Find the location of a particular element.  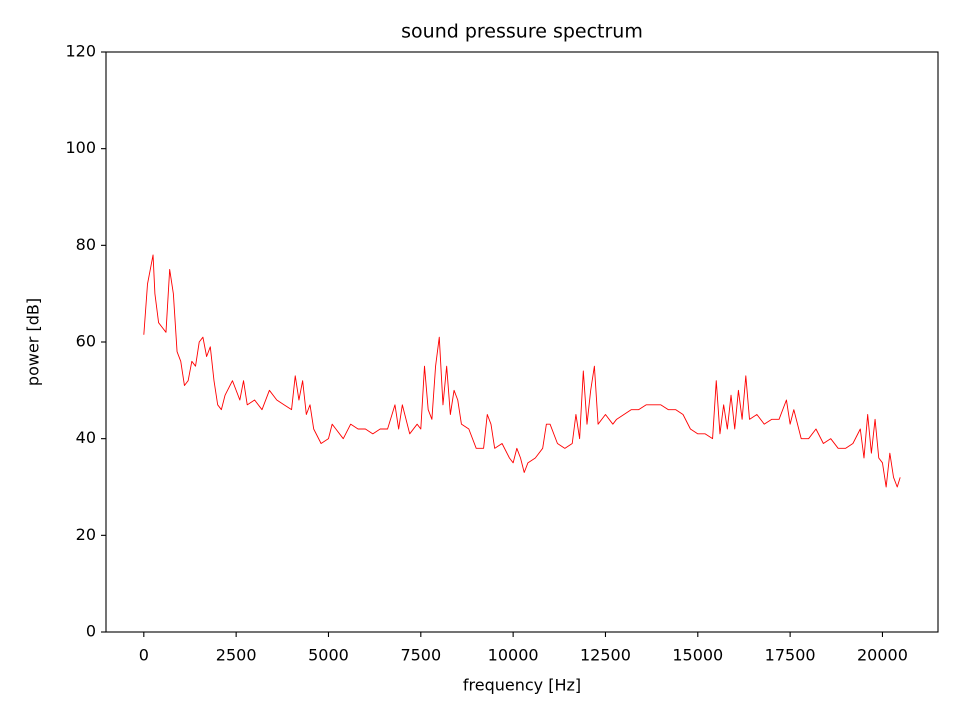

y-tick-label: 80 is located at coordinates (86, 244).